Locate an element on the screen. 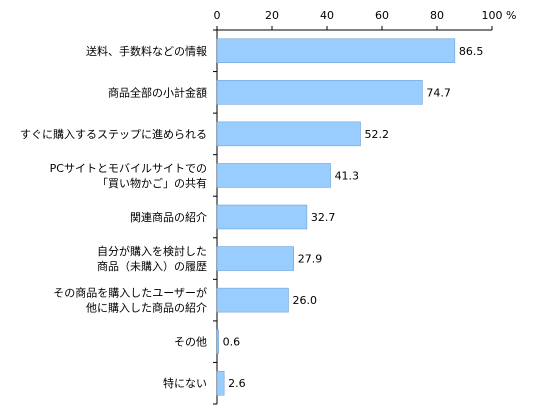 This screenshot has height=413, width=534. bar-value-label: 41.3 is located at coordinates (347, 175).